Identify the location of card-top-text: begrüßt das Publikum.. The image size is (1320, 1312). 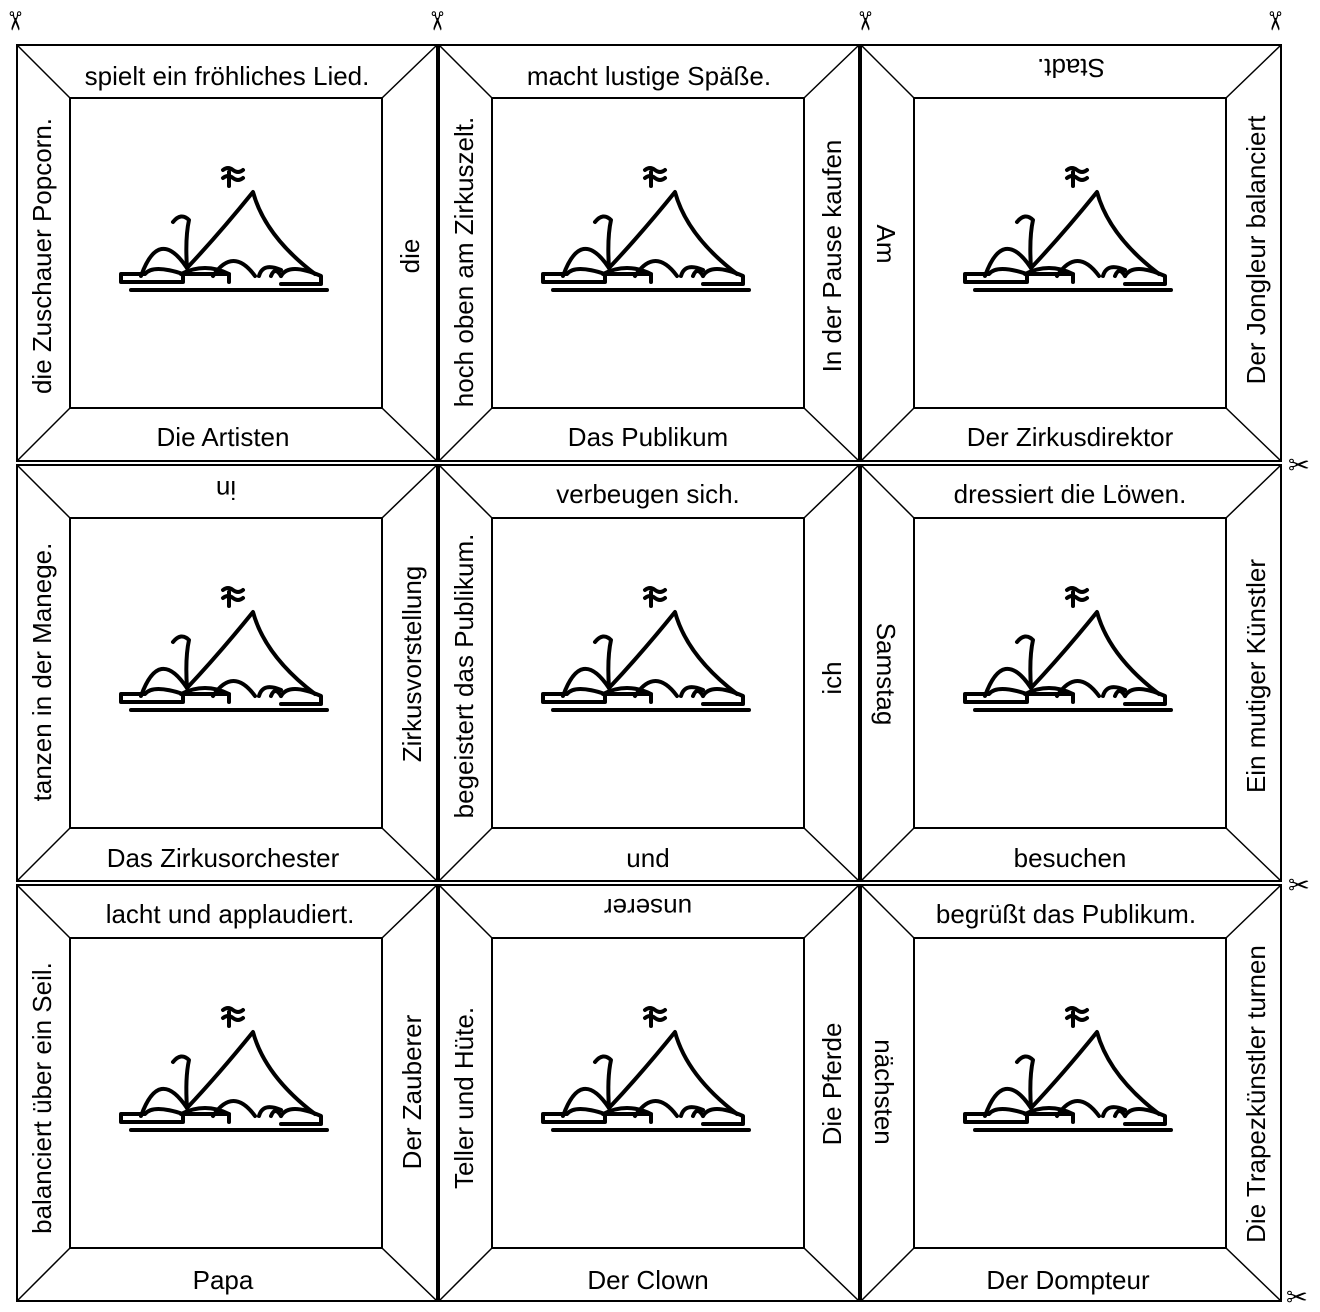
(1066, 914).